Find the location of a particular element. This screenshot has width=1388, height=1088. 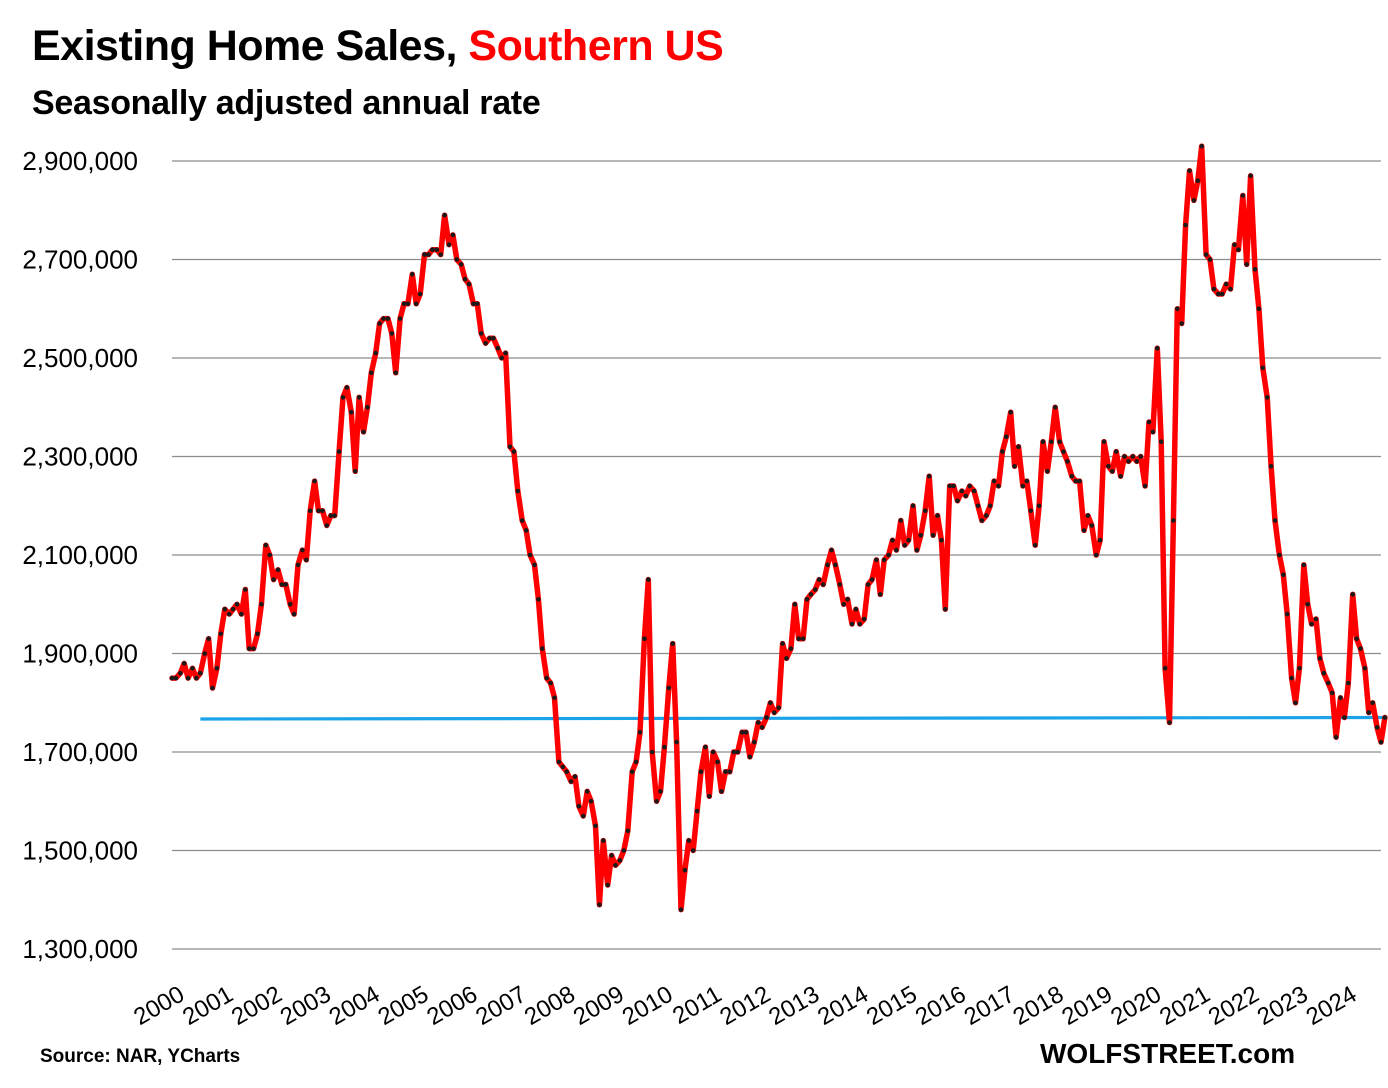

y-tick-label: 1,300,000 is located at coordinates (80, 949).